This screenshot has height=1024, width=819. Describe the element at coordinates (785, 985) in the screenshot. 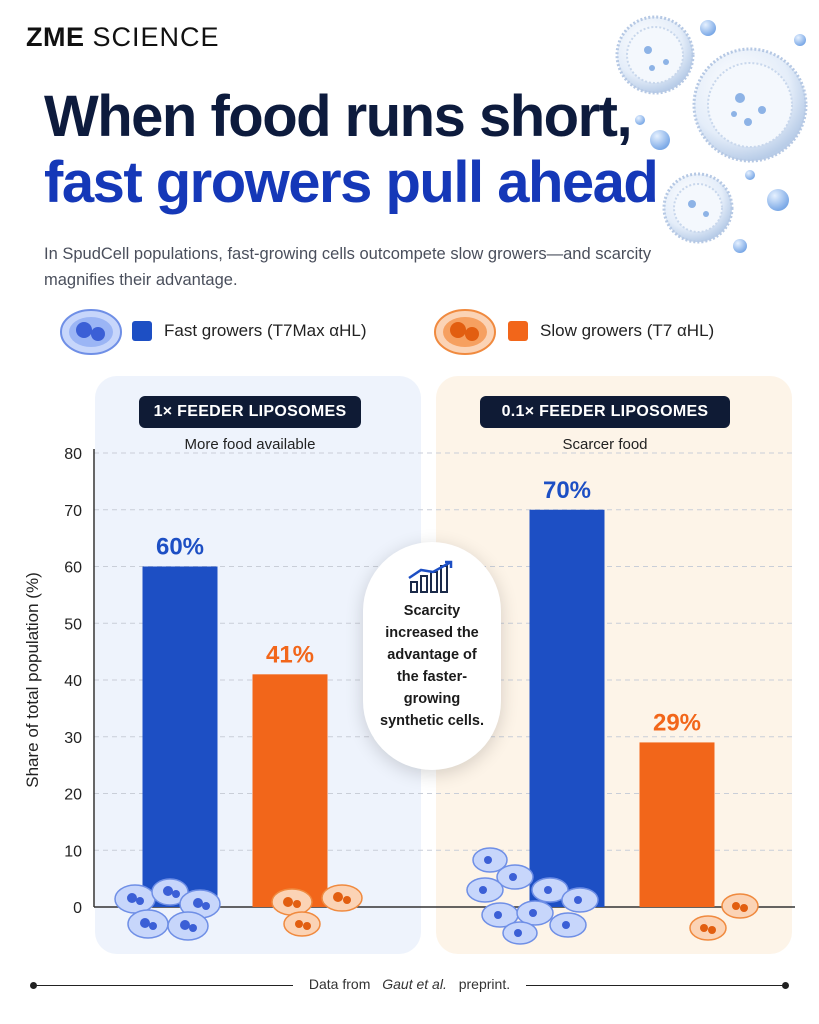

I see `footer-dot-right` at that location.